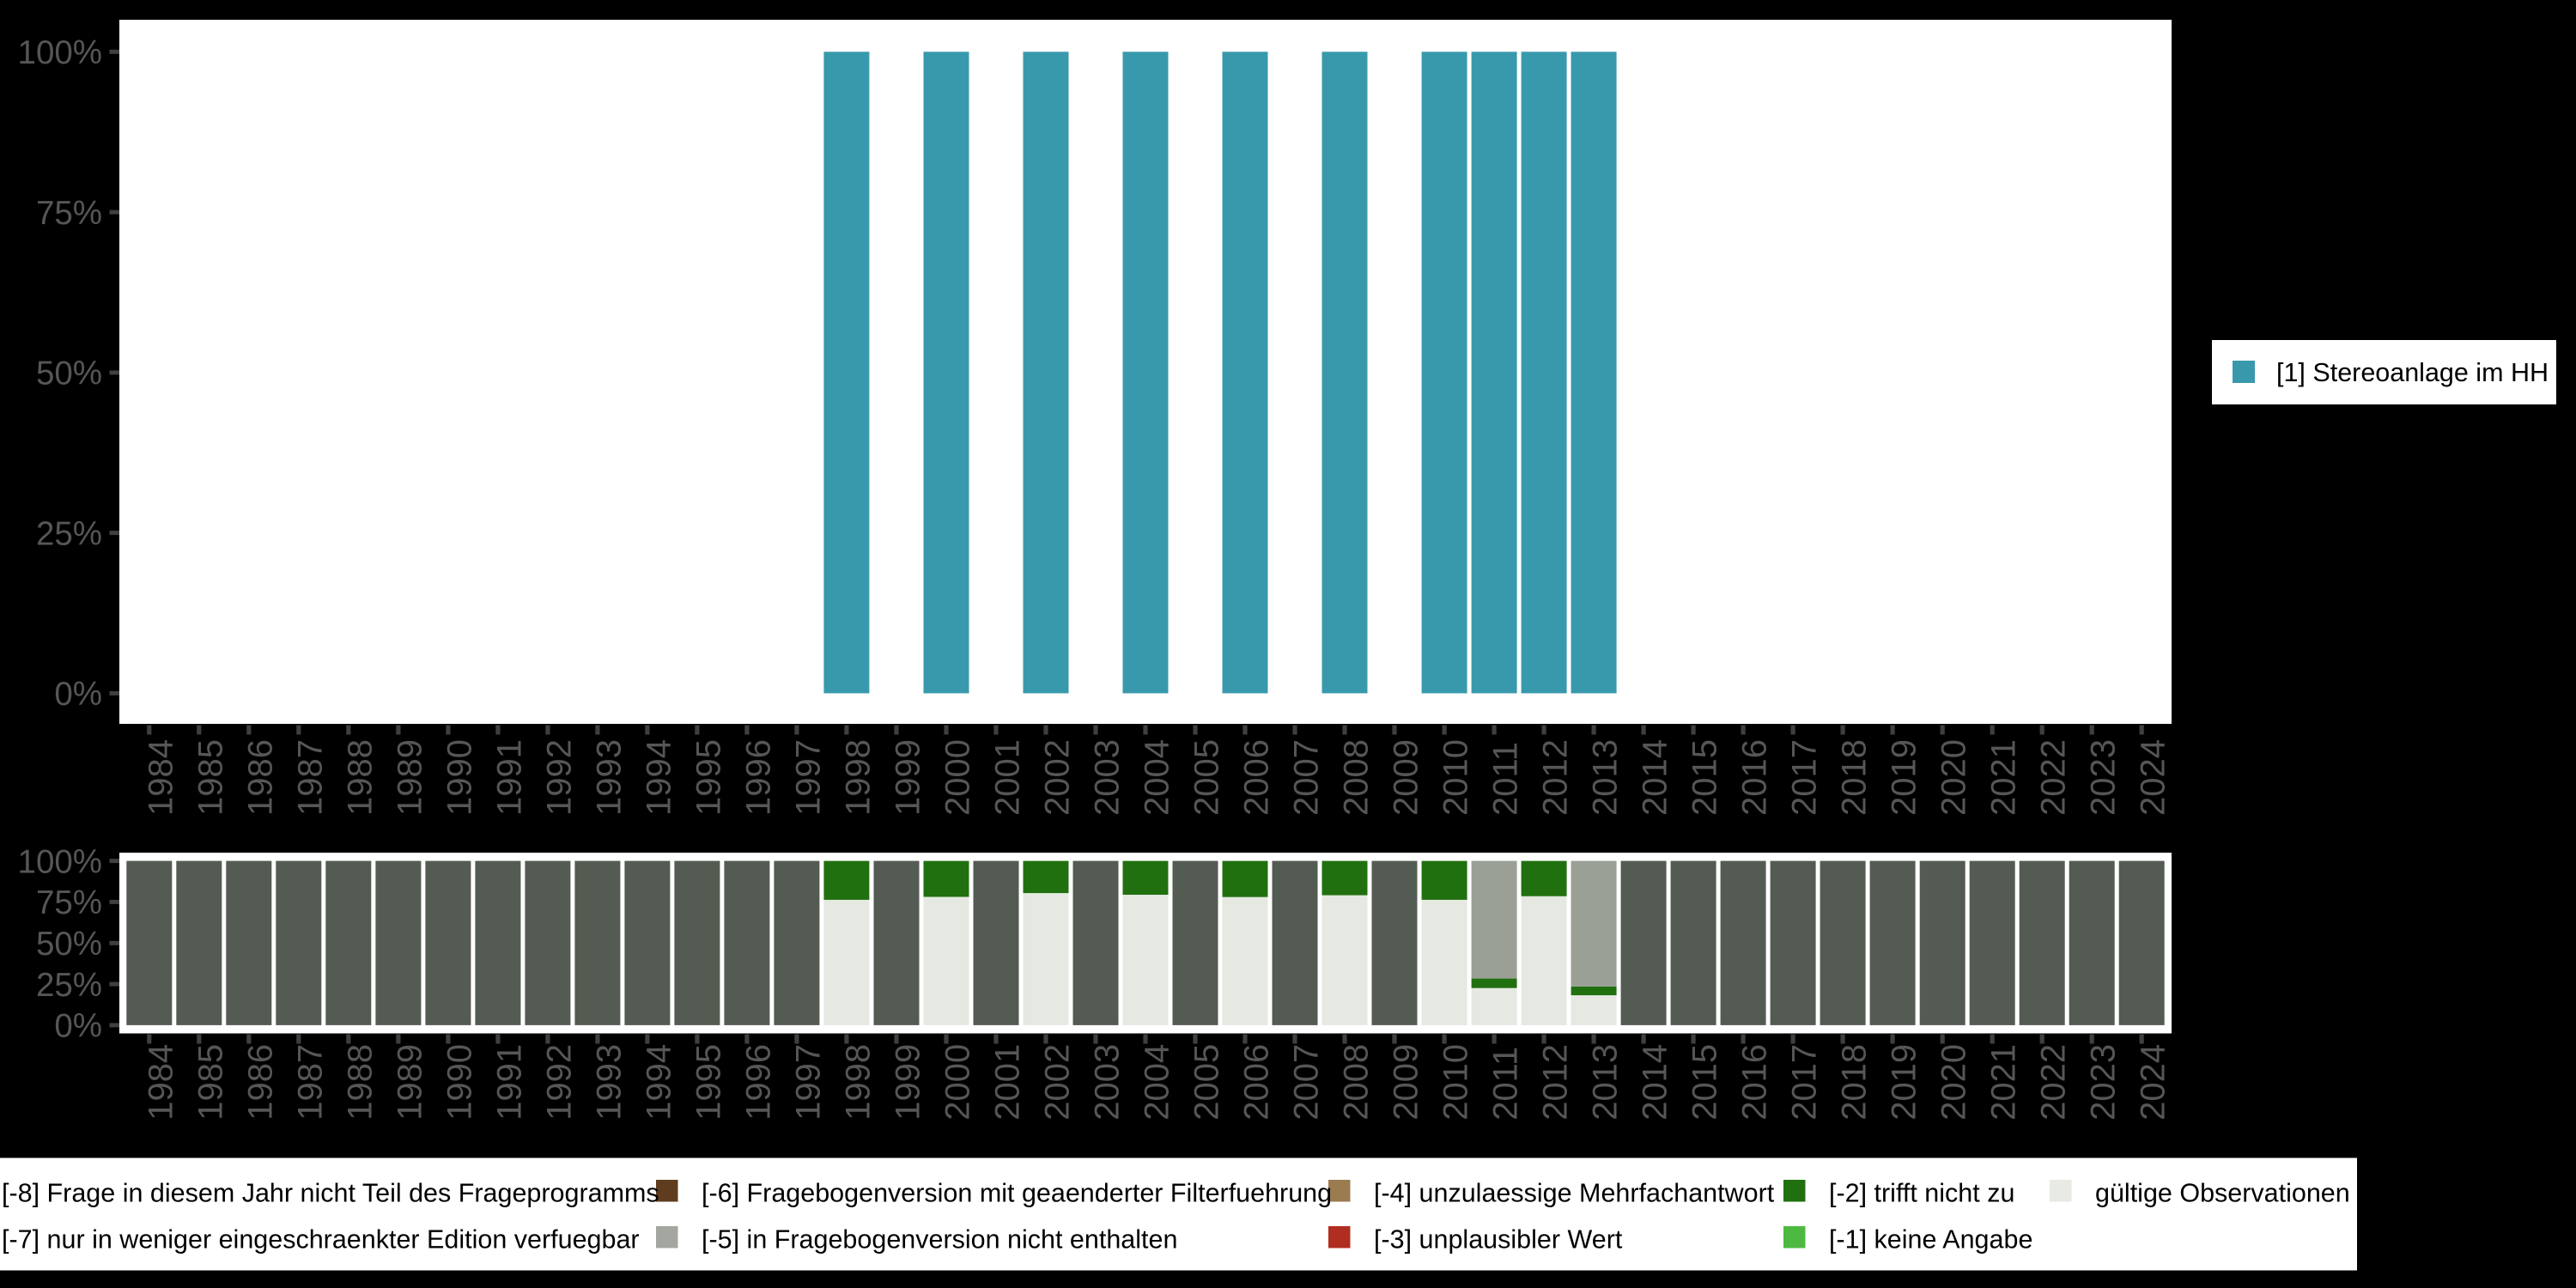 The width and height of the screenshot is (2576, 1288). I want to click on svg-text: 2021, so click(2004, 777).